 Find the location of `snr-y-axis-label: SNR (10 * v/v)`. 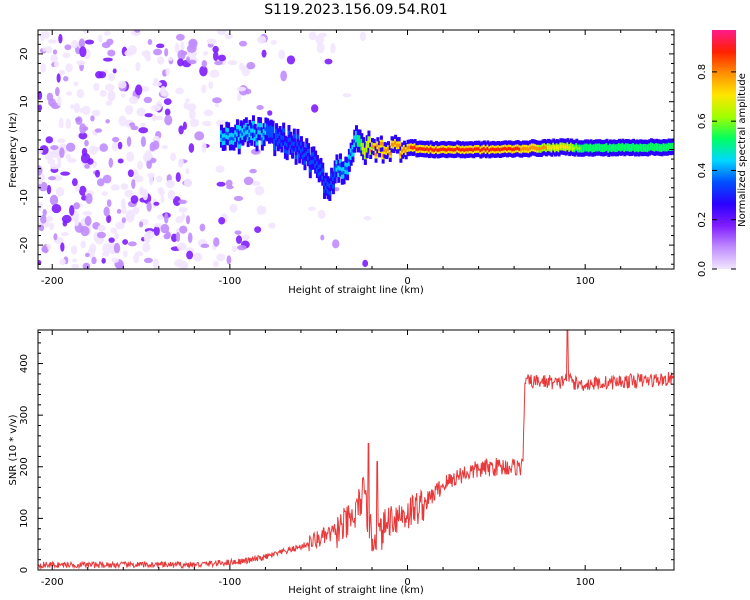

snr-y-axis-label: SNR (10 * v/v) is located at coordinates (13, 449).